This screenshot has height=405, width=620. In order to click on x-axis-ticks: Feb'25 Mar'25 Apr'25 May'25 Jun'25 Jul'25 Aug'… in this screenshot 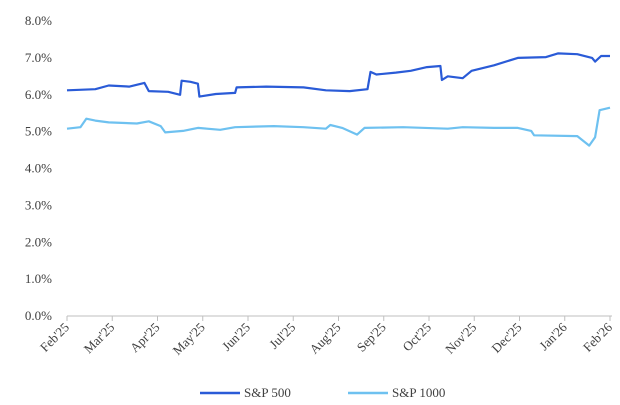, I will do `click(326, 337)`.